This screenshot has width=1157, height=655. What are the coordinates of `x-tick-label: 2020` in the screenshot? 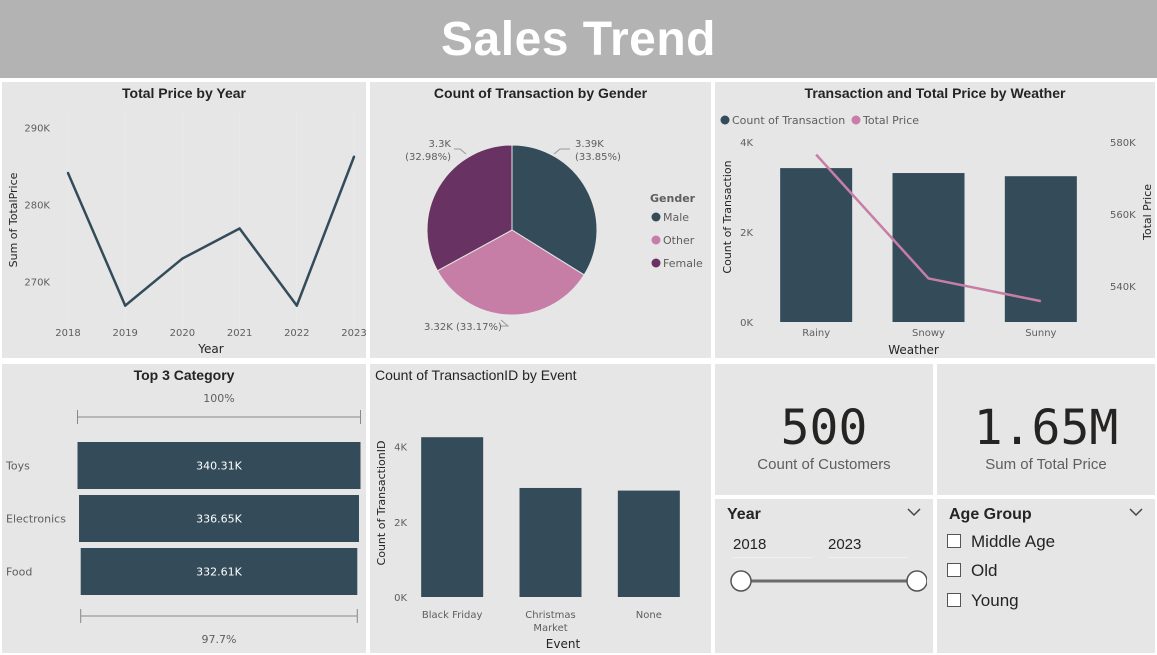 It's located at (182, 333).